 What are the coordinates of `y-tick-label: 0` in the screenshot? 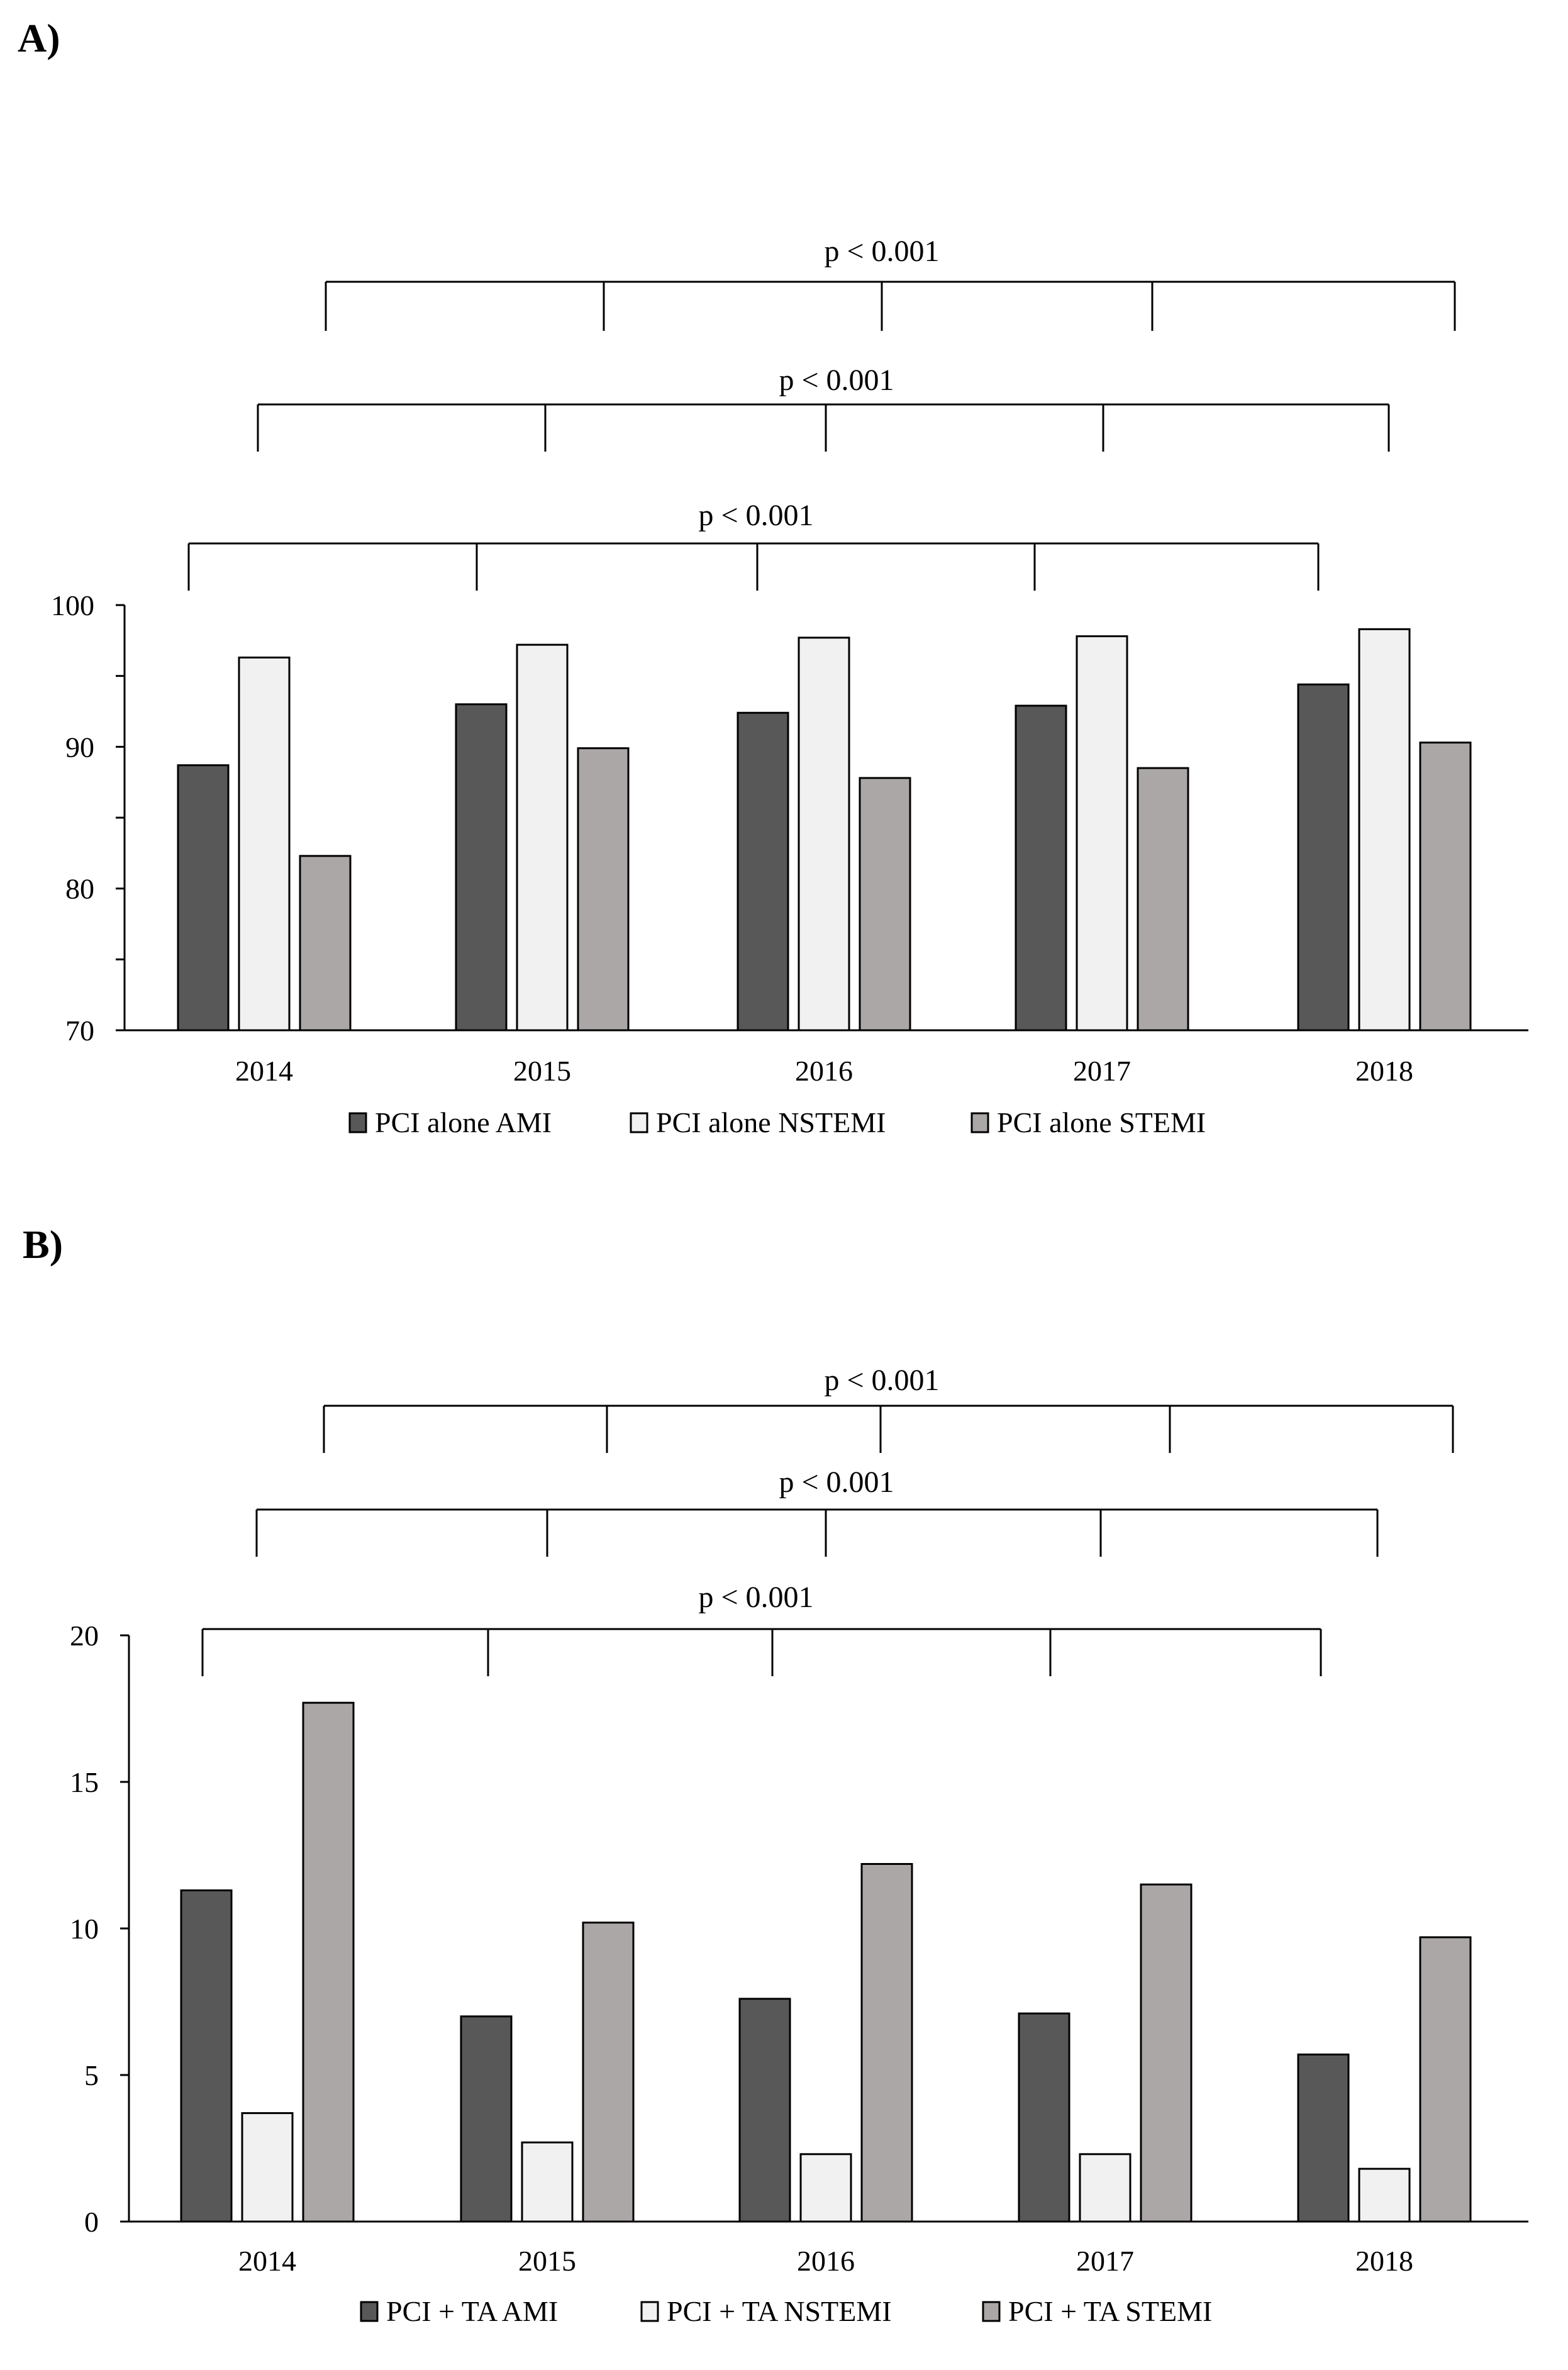 It's located at (91, 2222).